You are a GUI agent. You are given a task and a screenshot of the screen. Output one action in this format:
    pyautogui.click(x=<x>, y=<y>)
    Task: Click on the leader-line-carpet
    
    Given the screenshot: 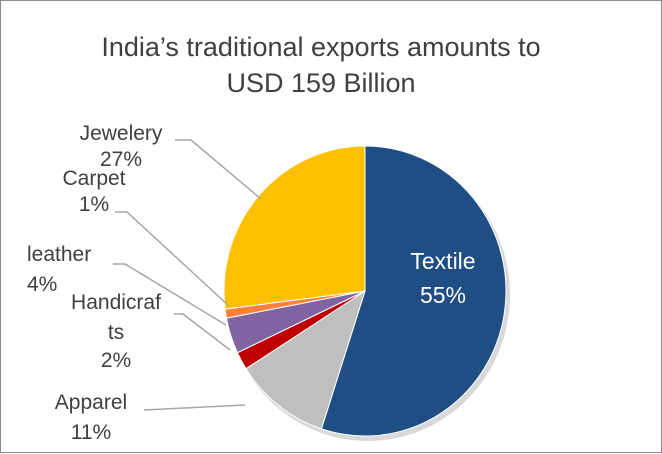 What is the action you would take?
    pyautogui.click(x=172, y=259)
    